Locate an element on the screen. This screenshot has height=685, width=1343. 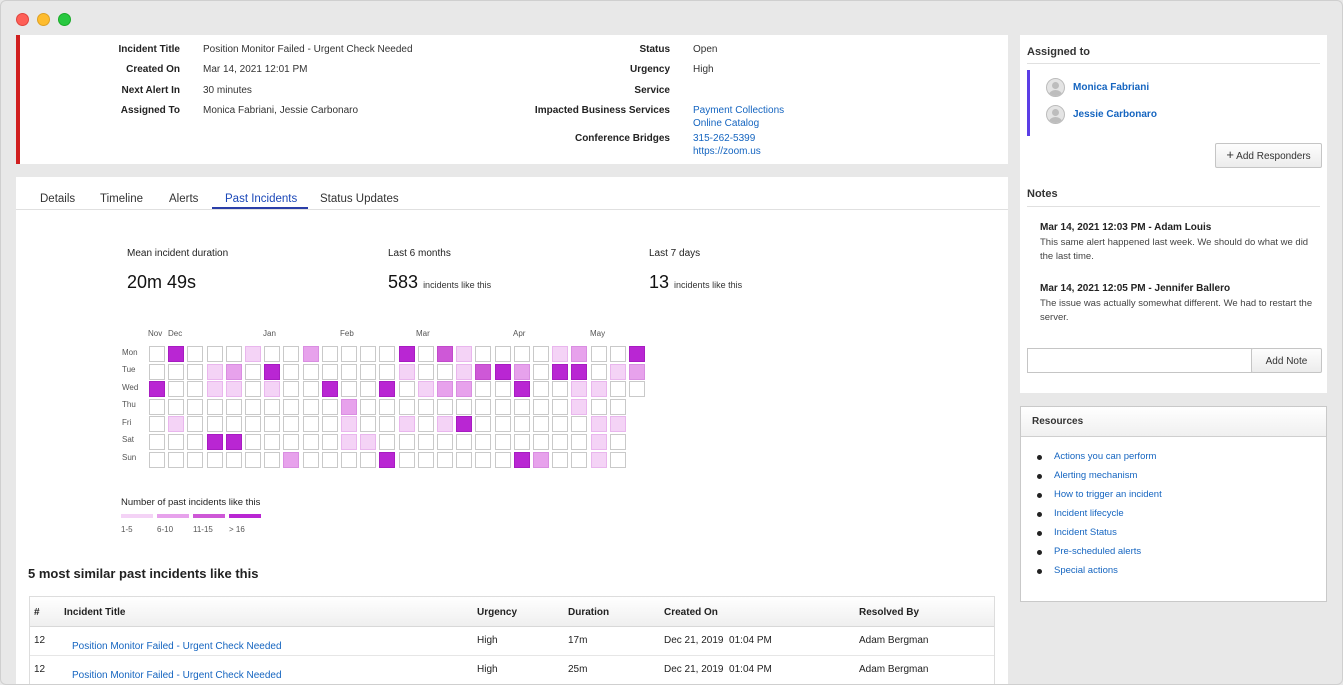
tab-alerts: Alerts is located at coordinates (184, 199).